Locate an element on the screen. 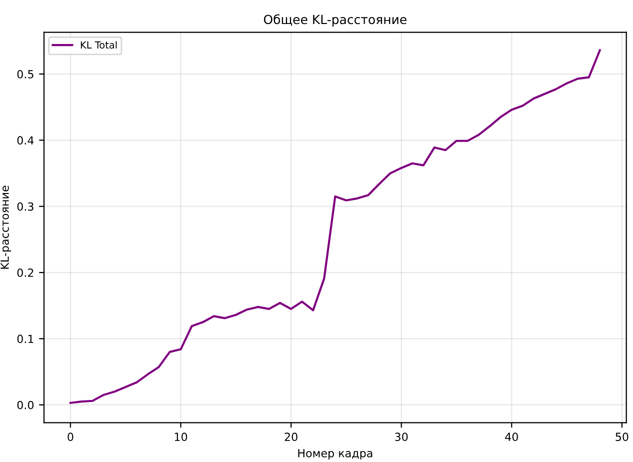 The image size is (633, 462). y-tick-label: 0.5 is located at coordinates (25, 74).